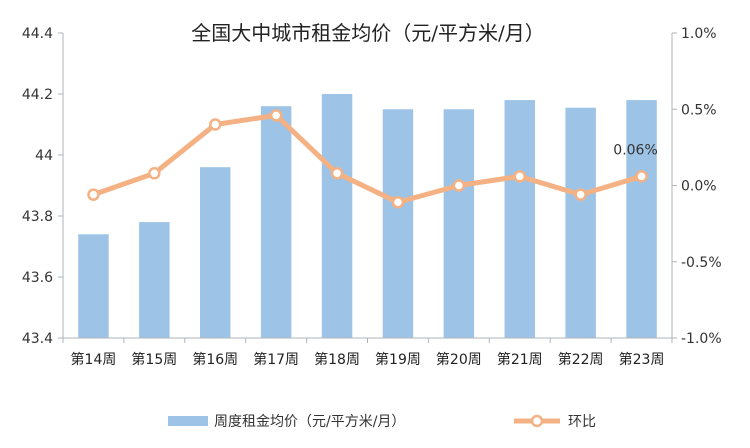 This screenshot has height=448, width=750. What do you see at coordinates (309, 422) in the screenshot?
I see `legend-label-bar: 周度租金均价（元/平方米/月）` at bounding box center [309, 422].